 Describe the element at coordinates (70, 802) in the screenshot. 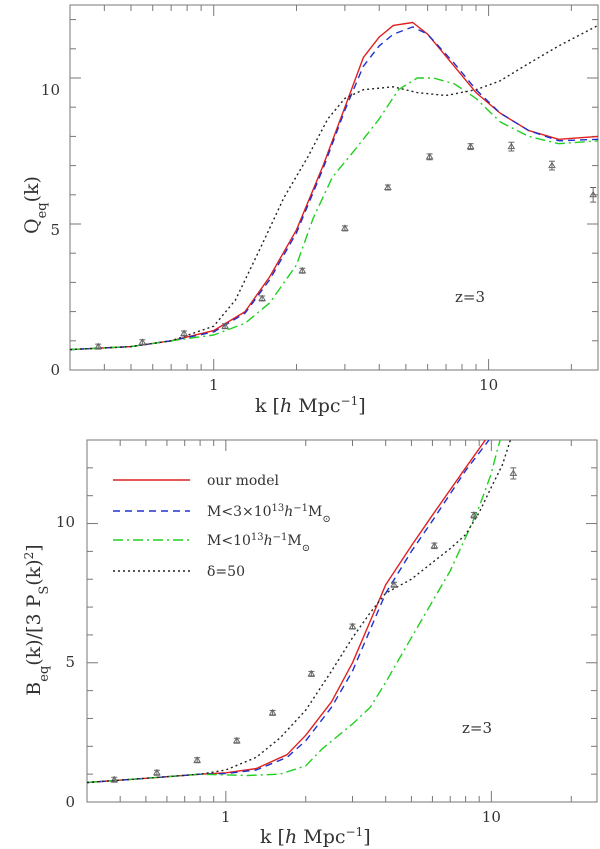

I see `ytick-0-bottom: 0` at that location.